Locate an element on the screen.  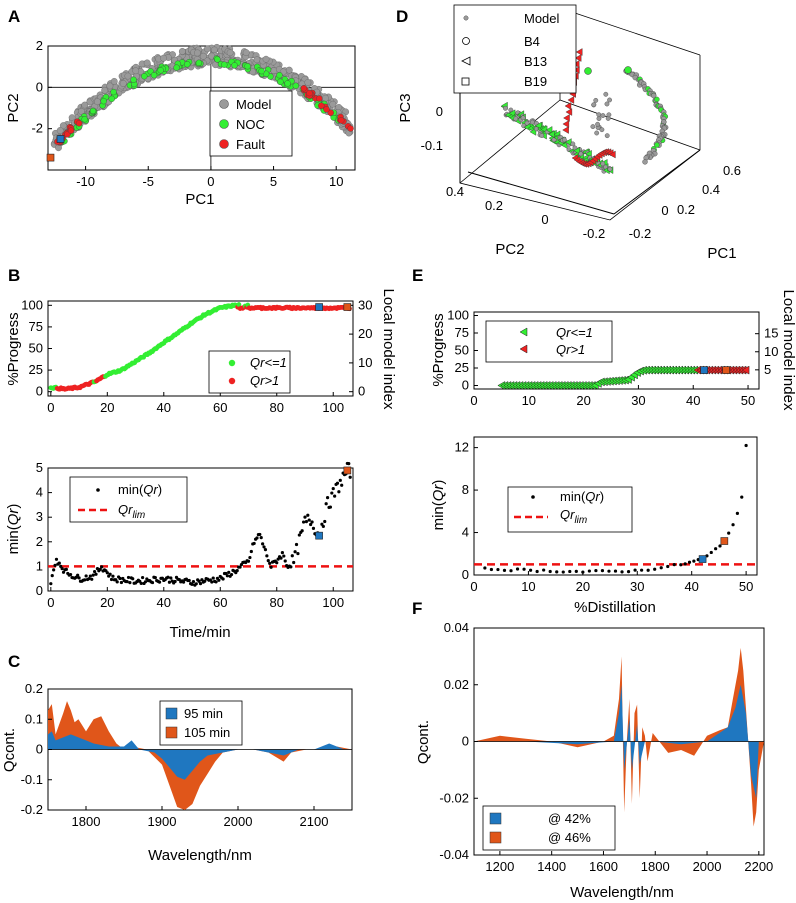
panel-label-a: A is located at coordinates (14, 16).